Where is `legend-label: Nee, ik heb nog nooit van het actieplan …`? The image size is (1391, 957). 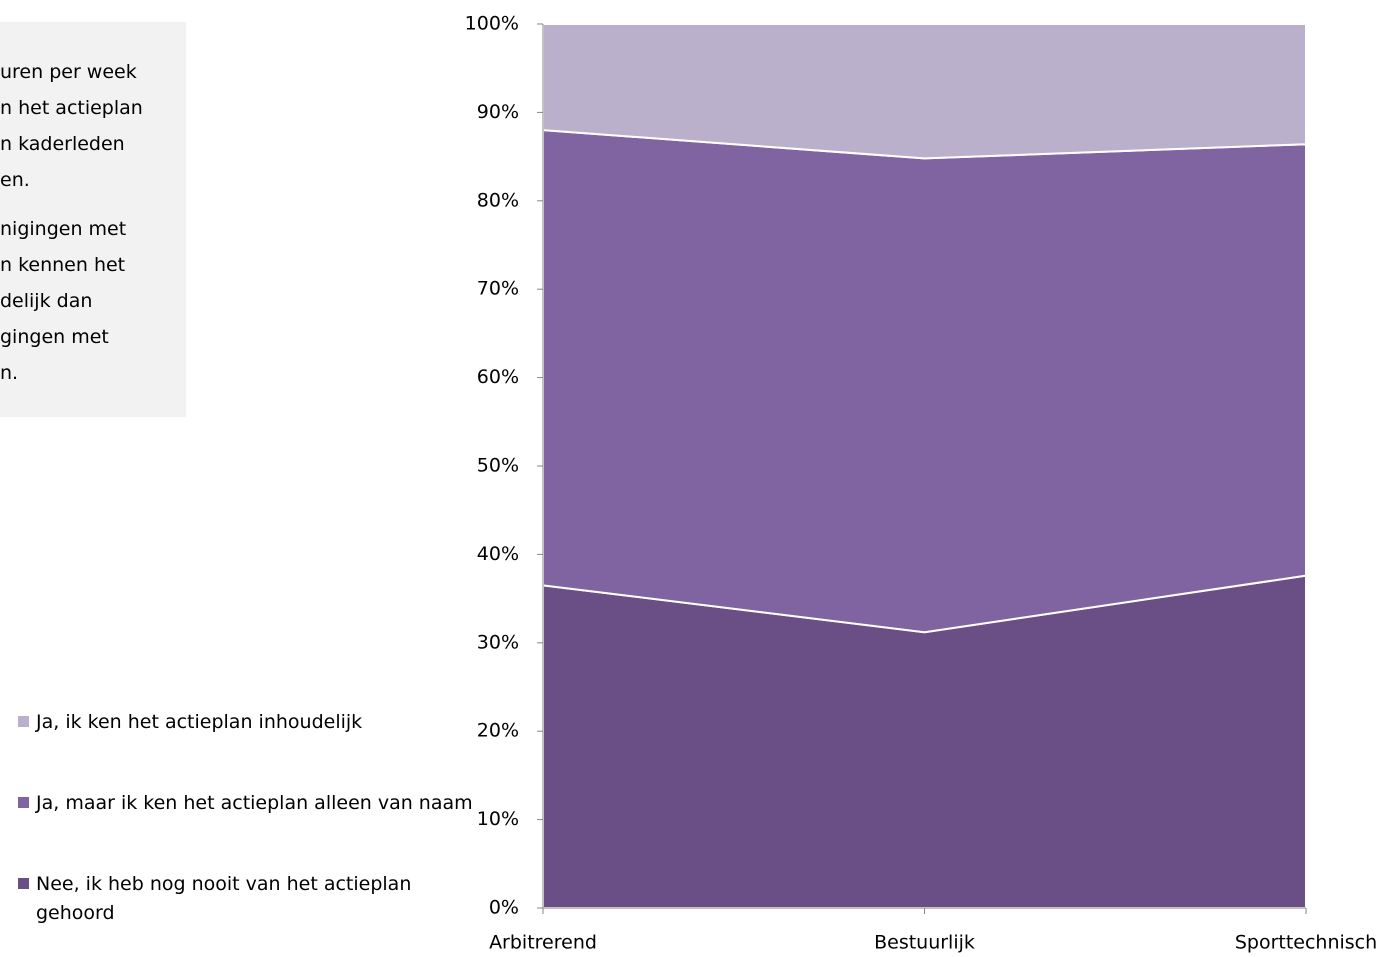
legend-label: Nee, ik heb nog nooit van het actieplan … is located at coordinates (224, 898).